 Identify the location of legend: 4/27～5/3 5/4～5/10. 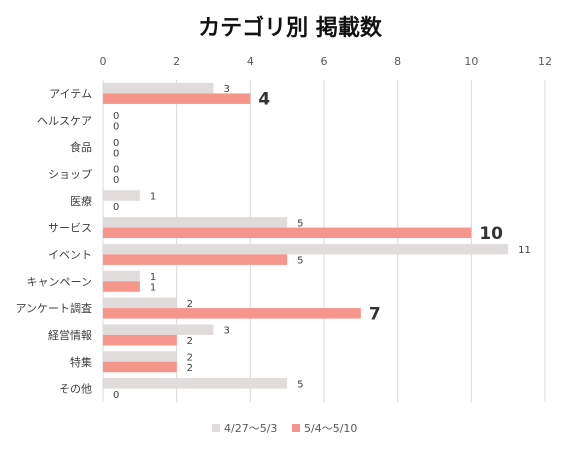
(284, 428).